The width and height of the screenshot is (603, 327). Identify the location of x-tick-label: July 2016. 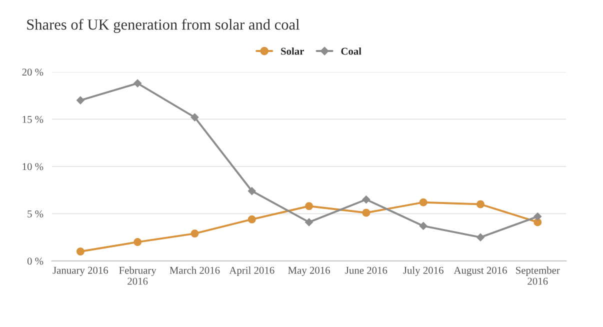
(423, 271).